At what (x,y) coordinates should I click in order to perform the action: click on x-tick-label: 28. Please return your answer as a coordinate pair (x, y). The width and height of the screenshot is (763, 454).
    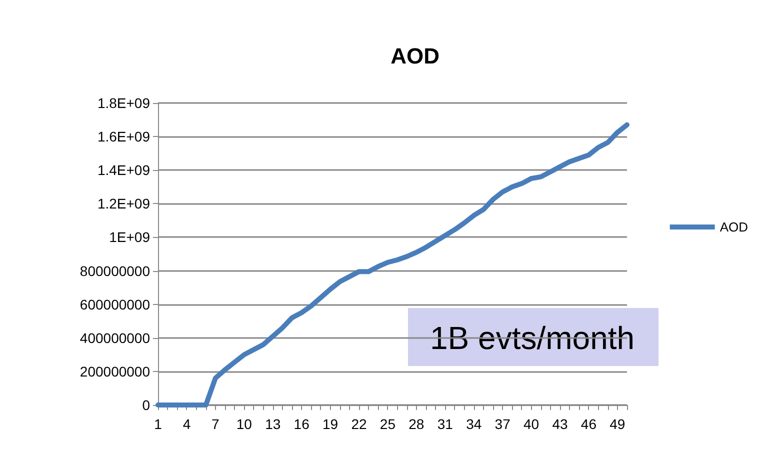
    Looking at the image, I should click on (416, 424).